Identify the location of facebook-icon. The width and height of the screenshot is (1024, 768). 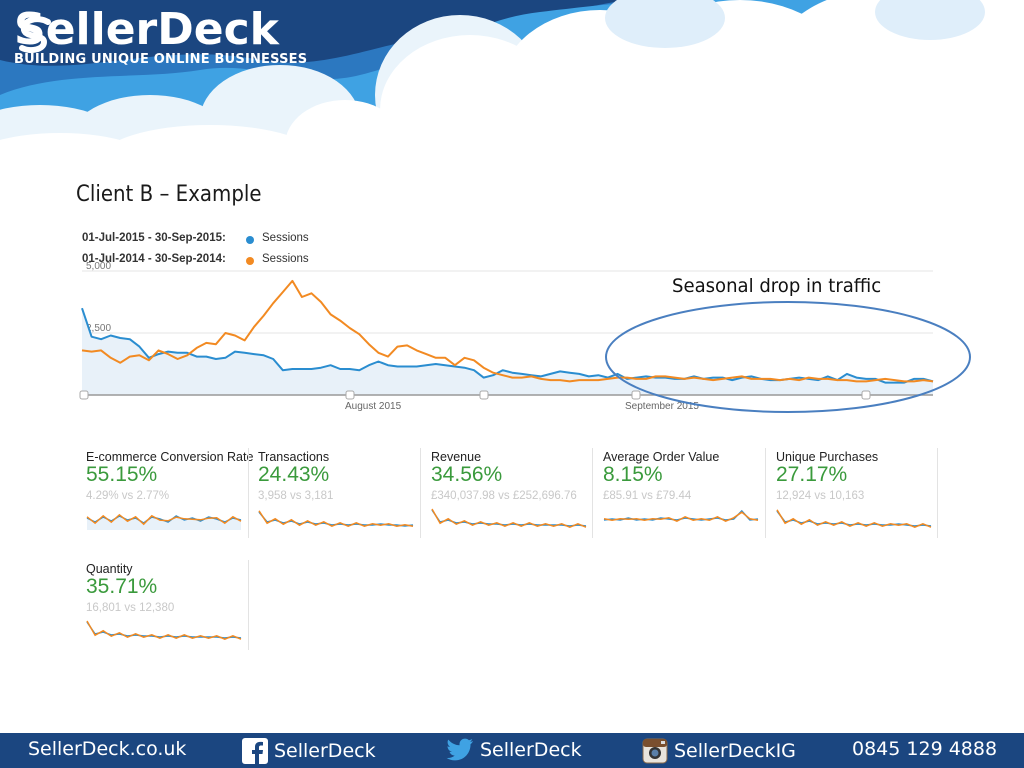
(255, 751).